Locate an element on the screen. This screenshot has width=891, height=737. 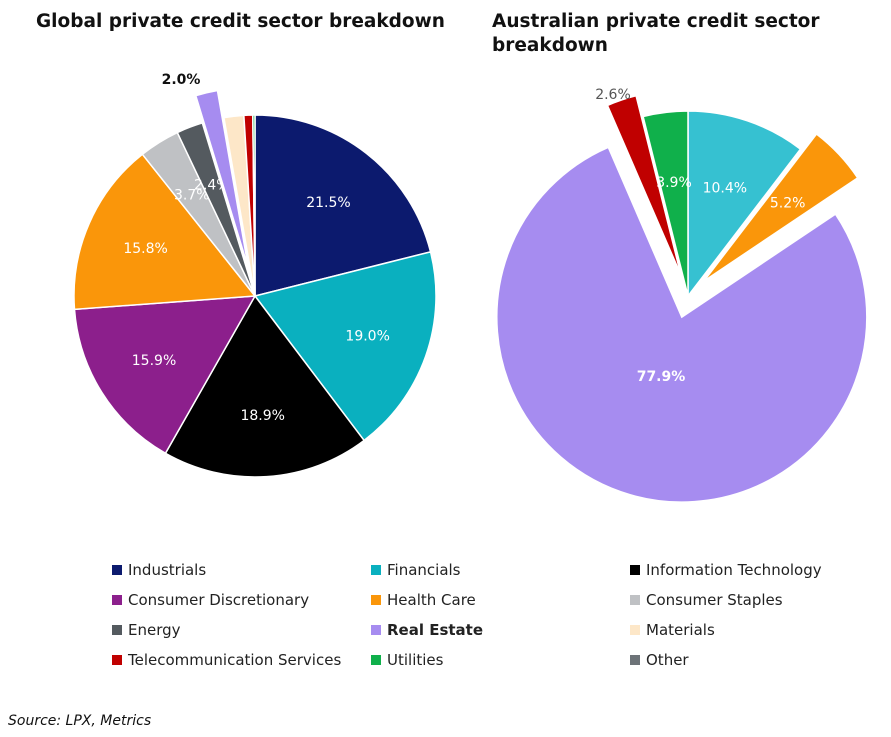
legend-label: Industrials is located at coordinates (167, 570).